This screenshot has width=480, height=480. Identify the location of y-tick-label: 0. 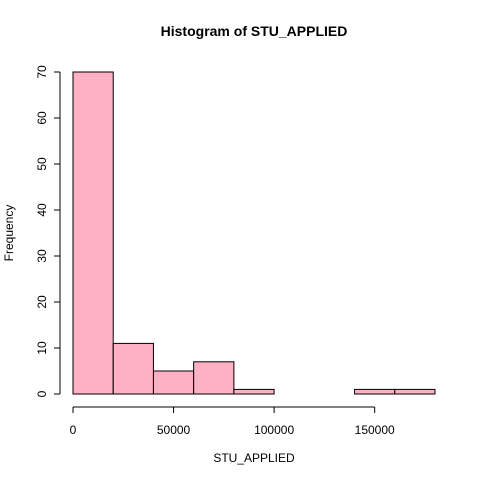
(42, 393).